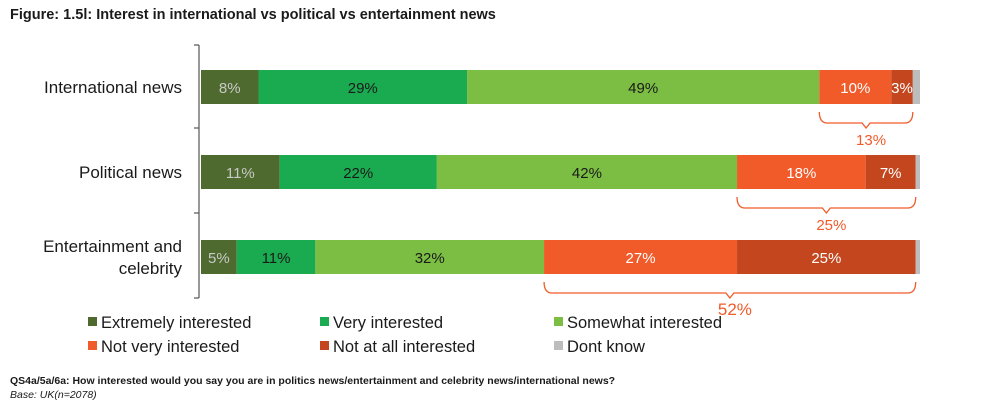 The width and height of the screenshot is (987, 406). I want to click on legend-swatch-dont-know, so click(558, 345).